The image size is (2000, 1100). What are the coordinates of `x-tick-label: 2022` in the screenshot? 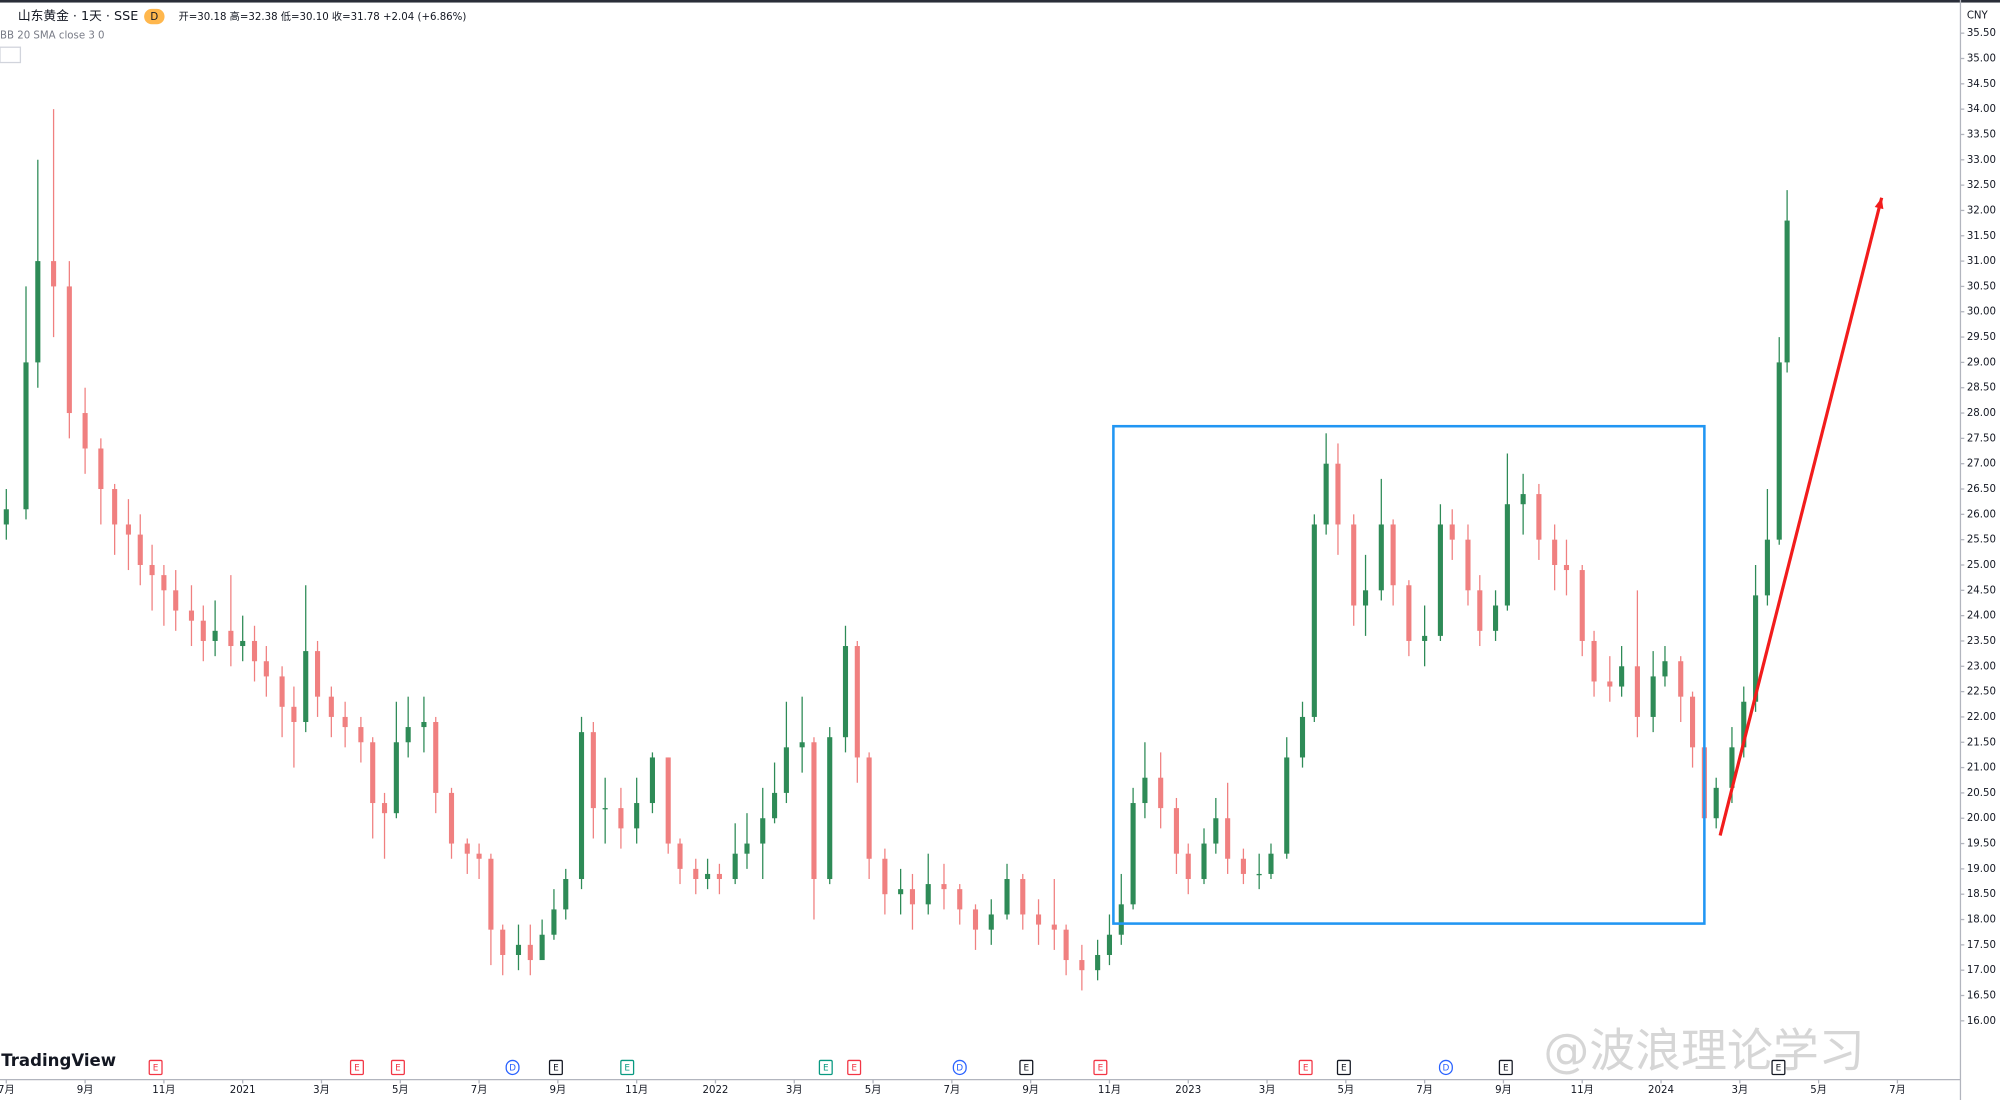 It's located at (716, 1090).